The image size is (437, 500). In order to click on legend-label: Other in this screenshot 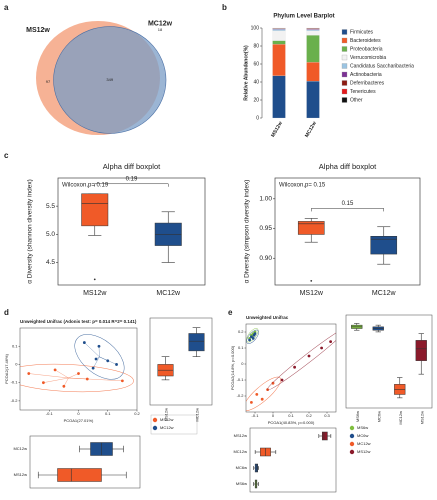, I will do `click(356, 100)`.